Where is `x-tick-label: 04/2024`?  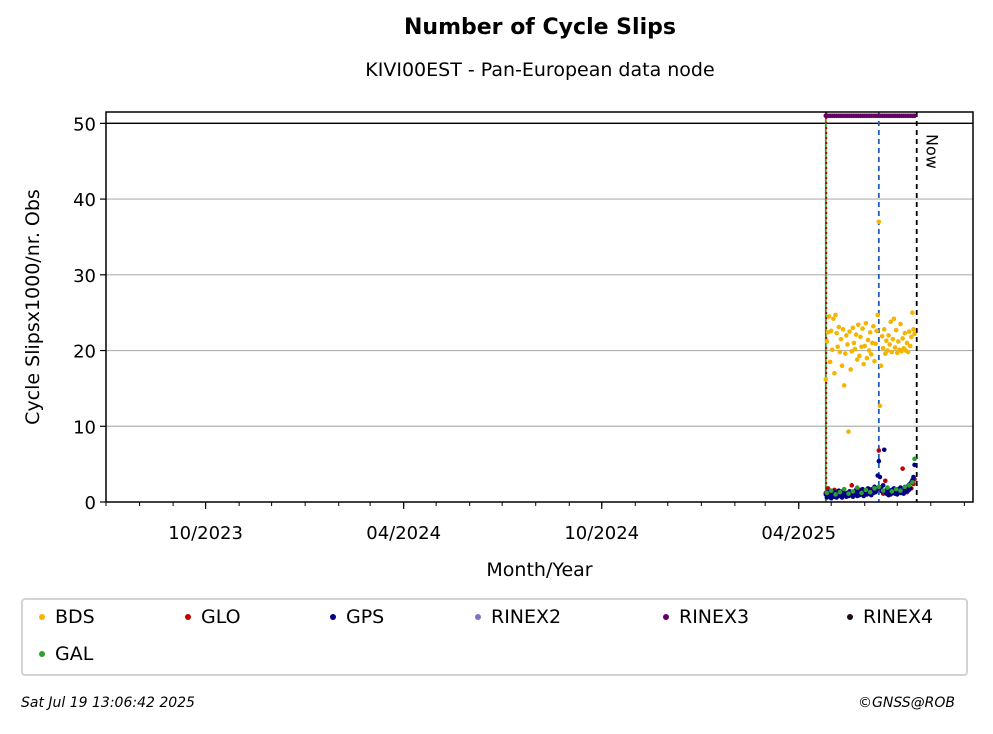 x-tick-label: 04/2024 is located at coordinates (403, 533).